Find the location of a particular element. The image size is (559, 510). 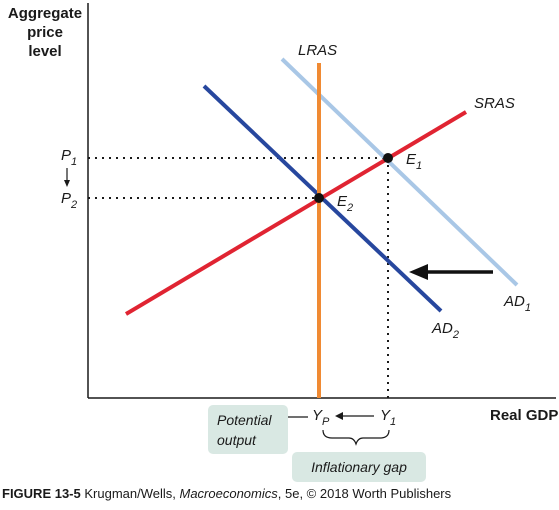

potential-output-box is located at coordinates (248, 429).